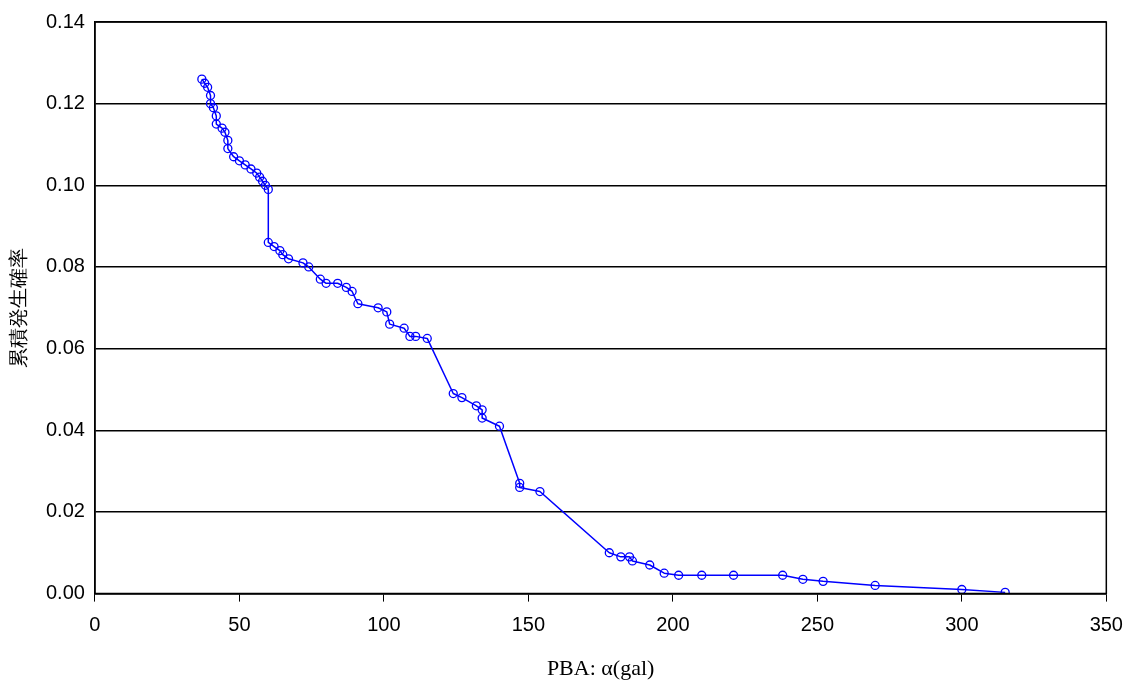 Image resolution: width=1135 pixels, height=690 pixels. I want to click on y-tick-label: 0.12, so click(65, 102).